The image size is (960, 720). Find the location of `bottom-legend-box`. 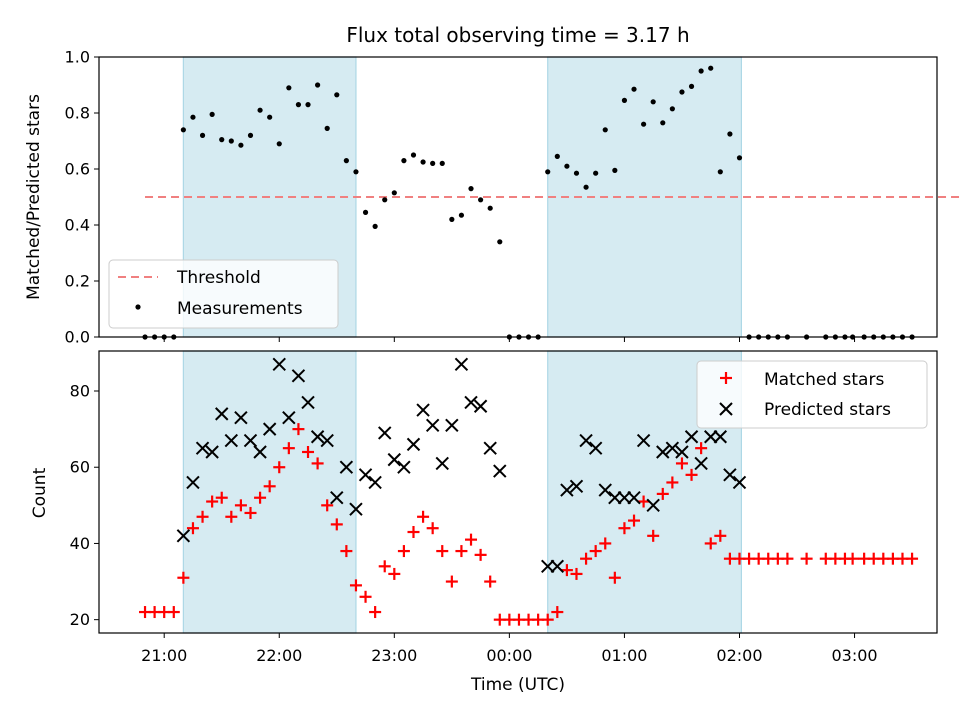

bottom-legend-box is located at coordinates (812, 394).